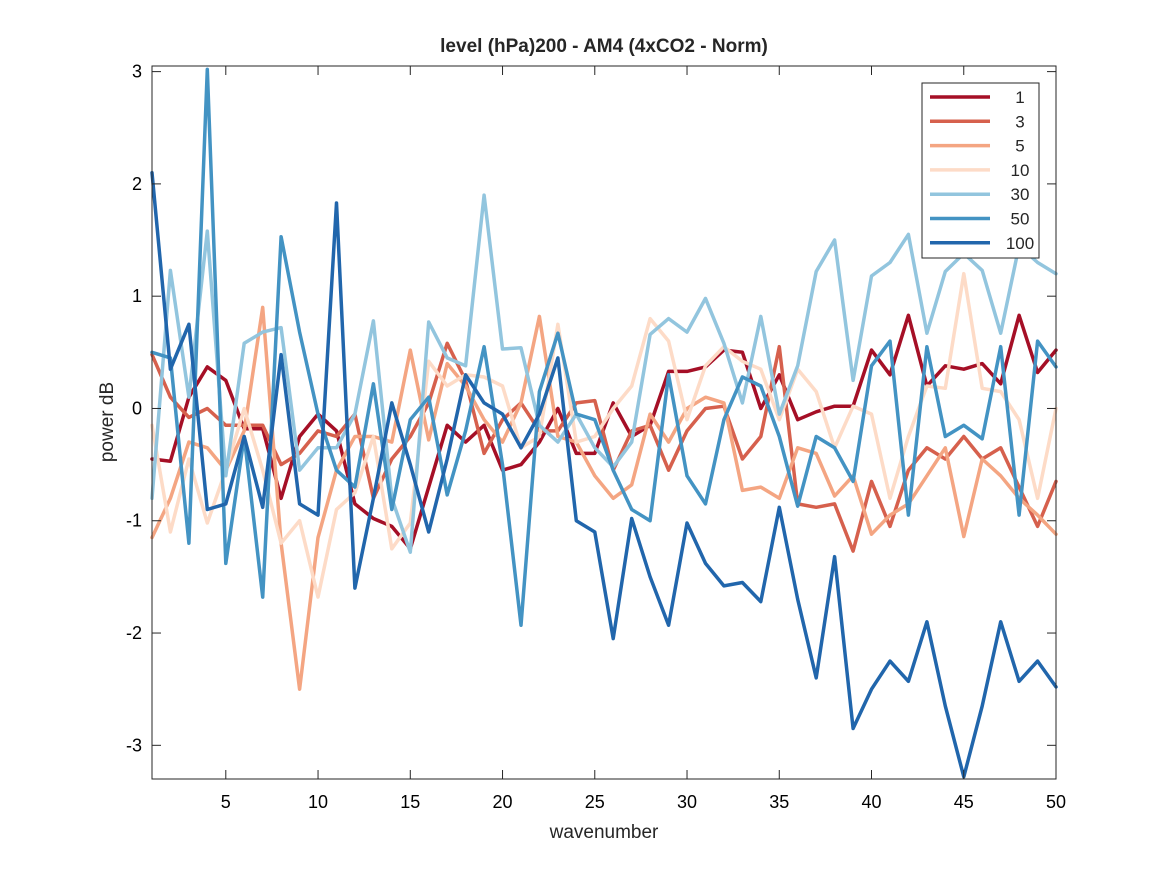  What do you see at coordinates (137, 72) in the screenshot?
I see `y-tick-label: 3` at bounding box center [137, 72].